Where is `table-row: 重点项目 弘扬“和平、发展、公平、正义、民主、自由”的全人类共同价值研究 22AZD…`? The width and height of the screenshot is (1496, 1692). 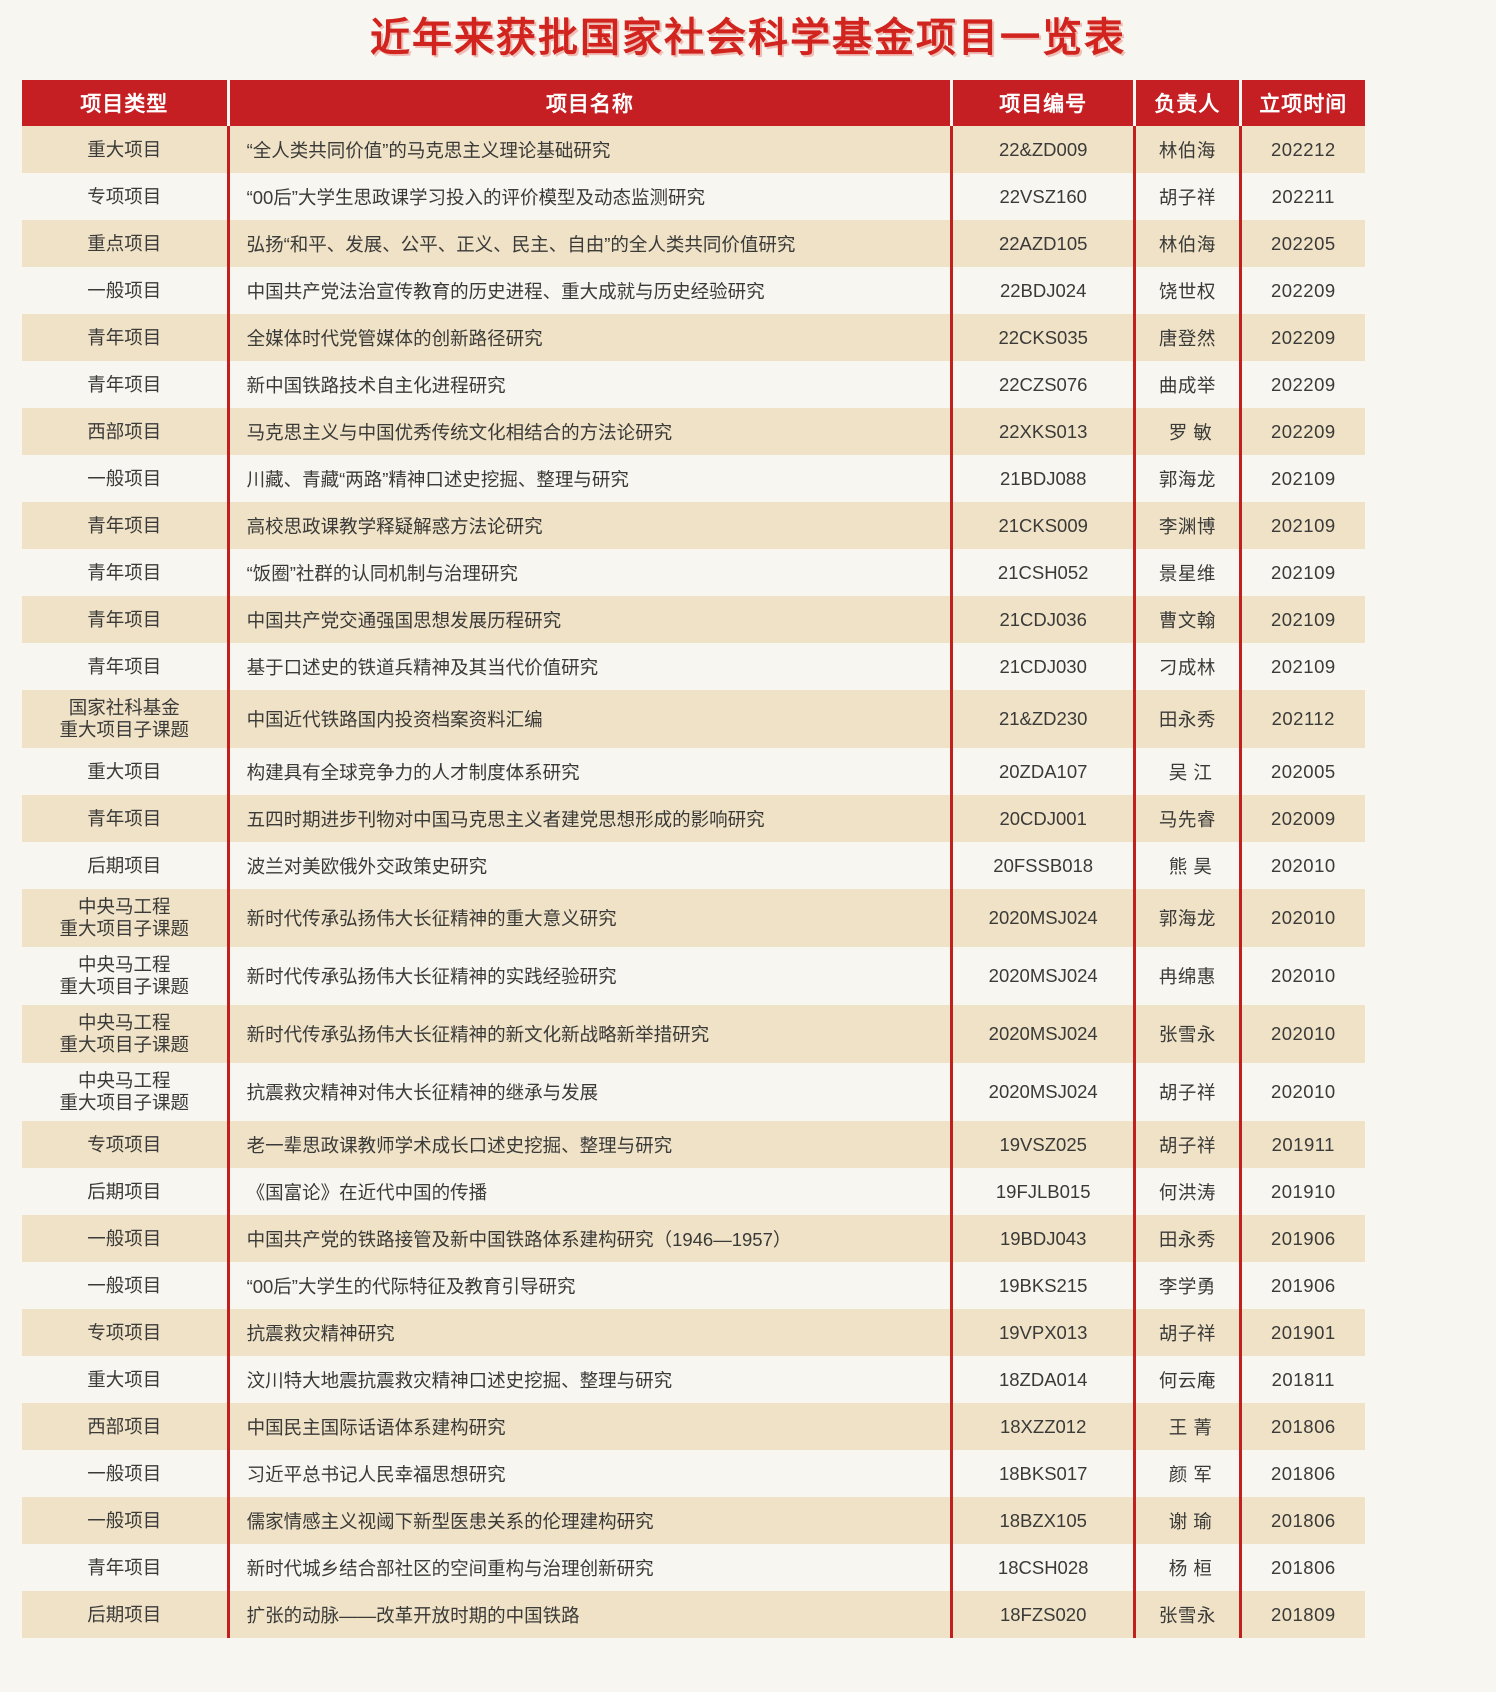
table-row: 重点项目 弘扬“和平、发展、公平、正义、民主、自由”的全人类共同价值研究 22AZD… is located at coordinates (693, 243).